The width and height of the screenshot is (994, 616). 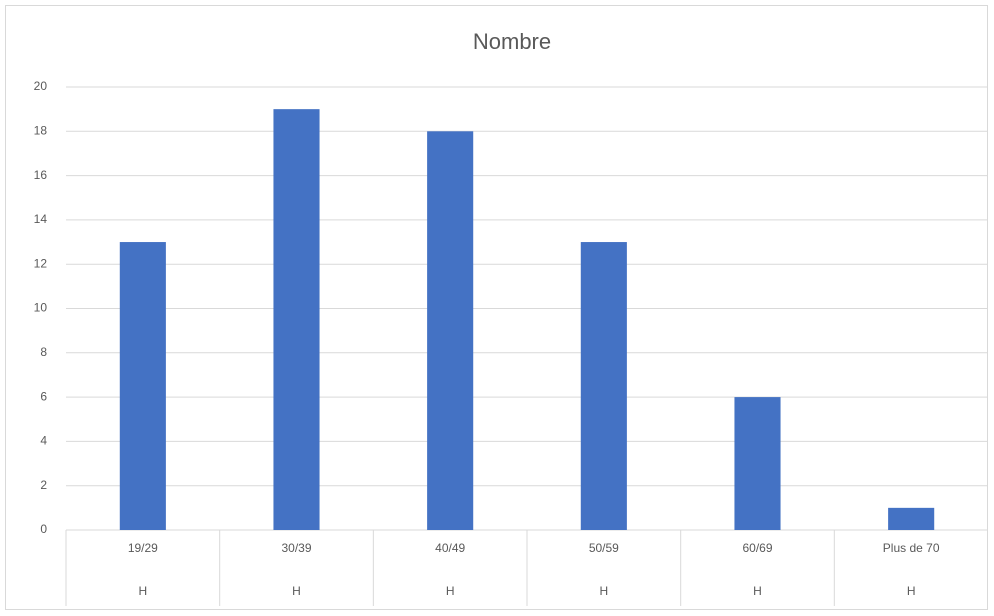 I want to click on y-tick-label: 4, so click(x=43, y=441).